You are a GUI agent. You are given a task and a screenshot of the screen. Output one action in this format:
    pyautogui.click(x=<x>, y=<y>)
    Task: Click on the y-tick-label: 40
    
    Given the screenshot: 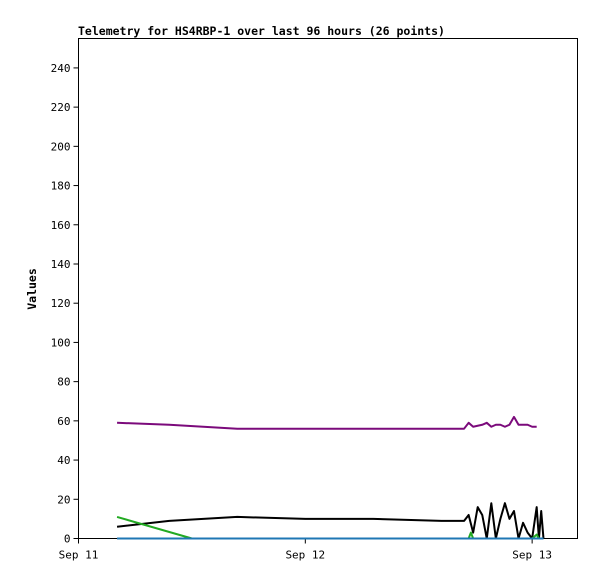 What is the action you would take?
    pyautogui.click(x=63, y=460)
    